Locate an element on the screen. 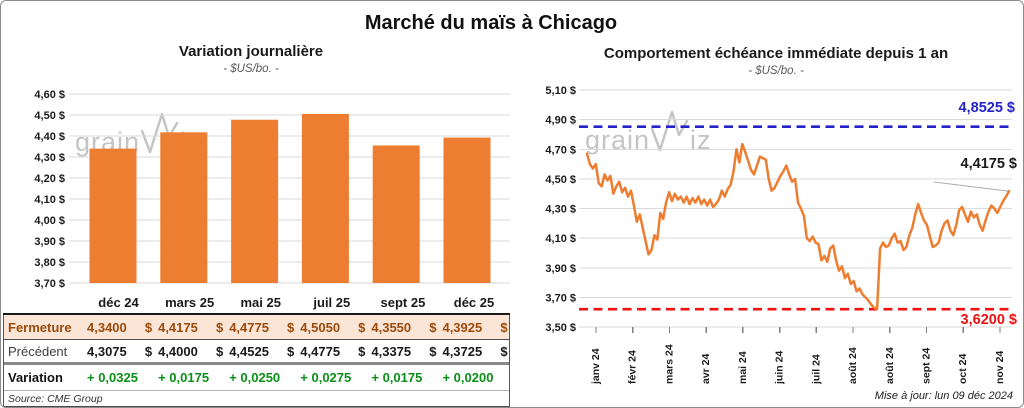  table-header-row: déc 24 mars 25 mai 25 juil 25 sept 25 déc 25 is located at coordinates (256, 303).